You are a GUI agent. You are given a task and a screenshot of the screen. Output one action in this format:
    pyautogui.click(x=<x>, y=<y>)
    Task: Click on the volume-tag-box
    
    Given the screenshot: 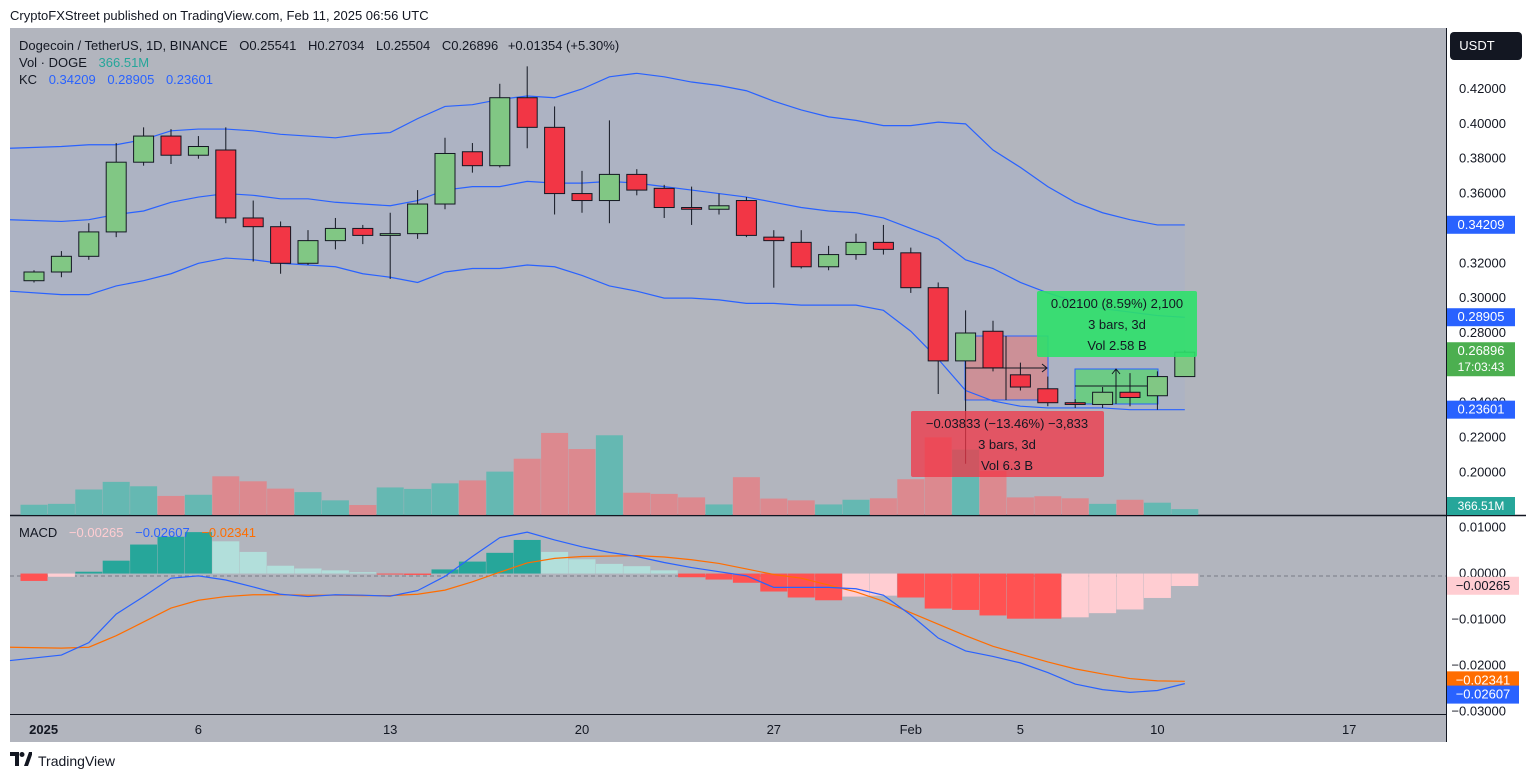 What is the action you would take?
    pyautogui.click(x=1481, y=506)
    